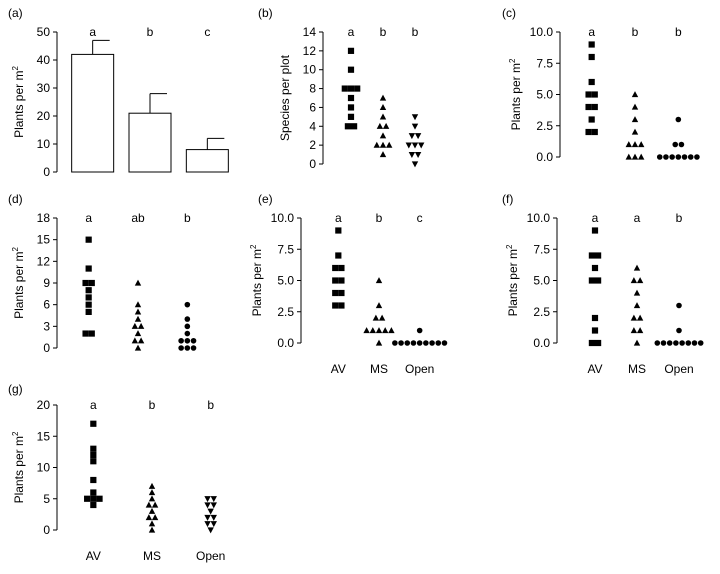 This screenshot has width=720, height=574. What do you see at coordinates (507, 199) in the screenshot?
I see `panel-label: (f)` at bounding box center [507, 199].